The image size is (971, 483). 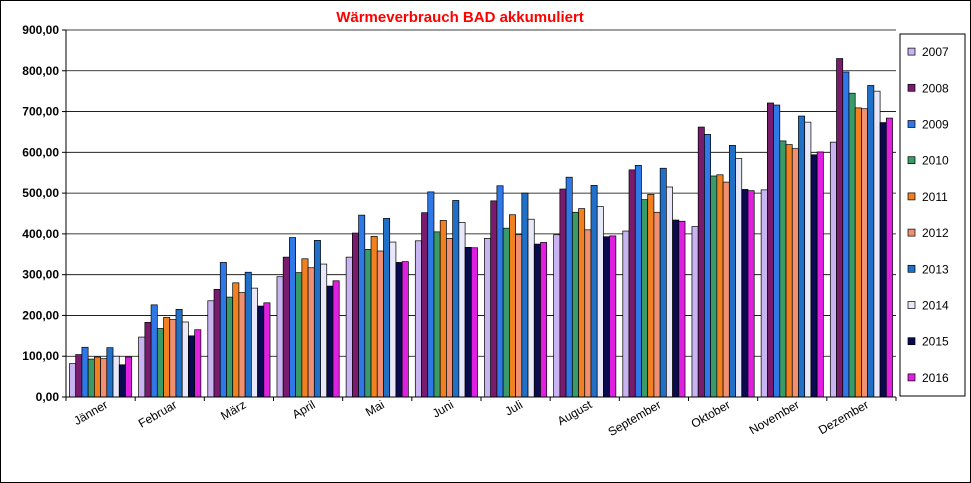 I want to click on legend-box, so click(x=932, y=215).